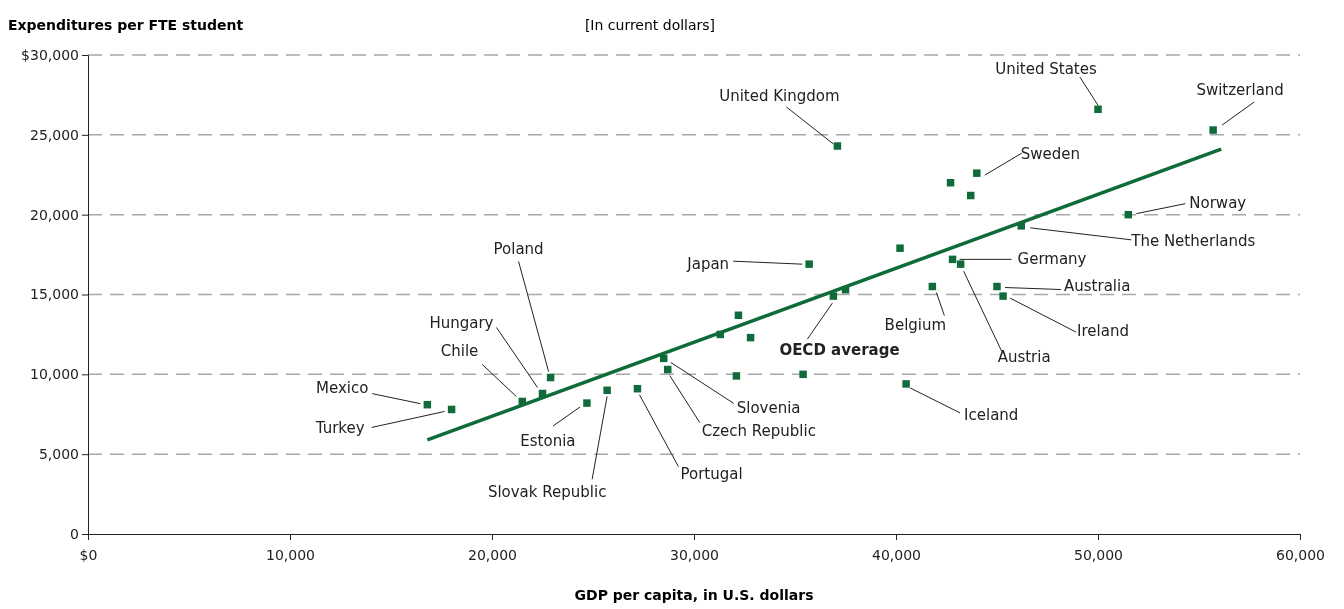  Describe the element at coordinates (1024, 357) in the screenshot. I see `annotation: Austria` at that location.